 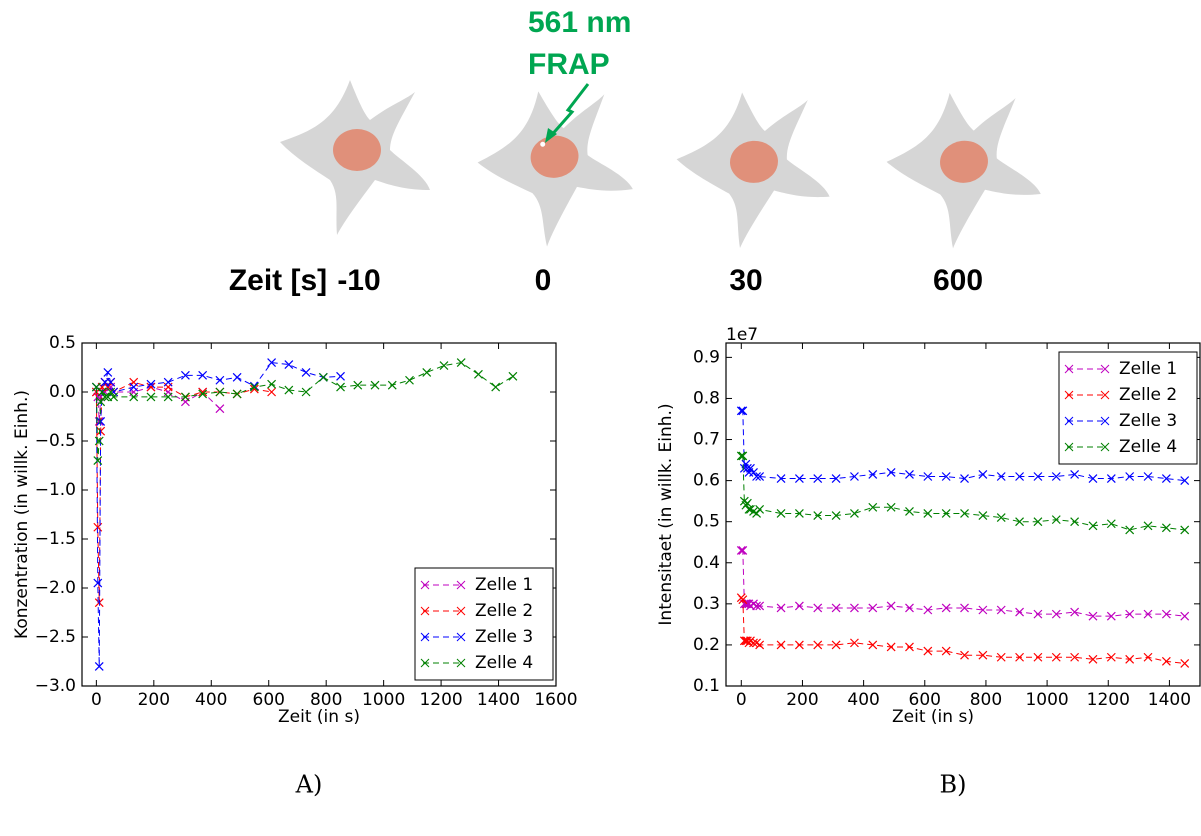 What do you see at coordinates (55, 490) in the screenshot?
I see `y-tick-label: −1.0` at bounding box center [55, 490].